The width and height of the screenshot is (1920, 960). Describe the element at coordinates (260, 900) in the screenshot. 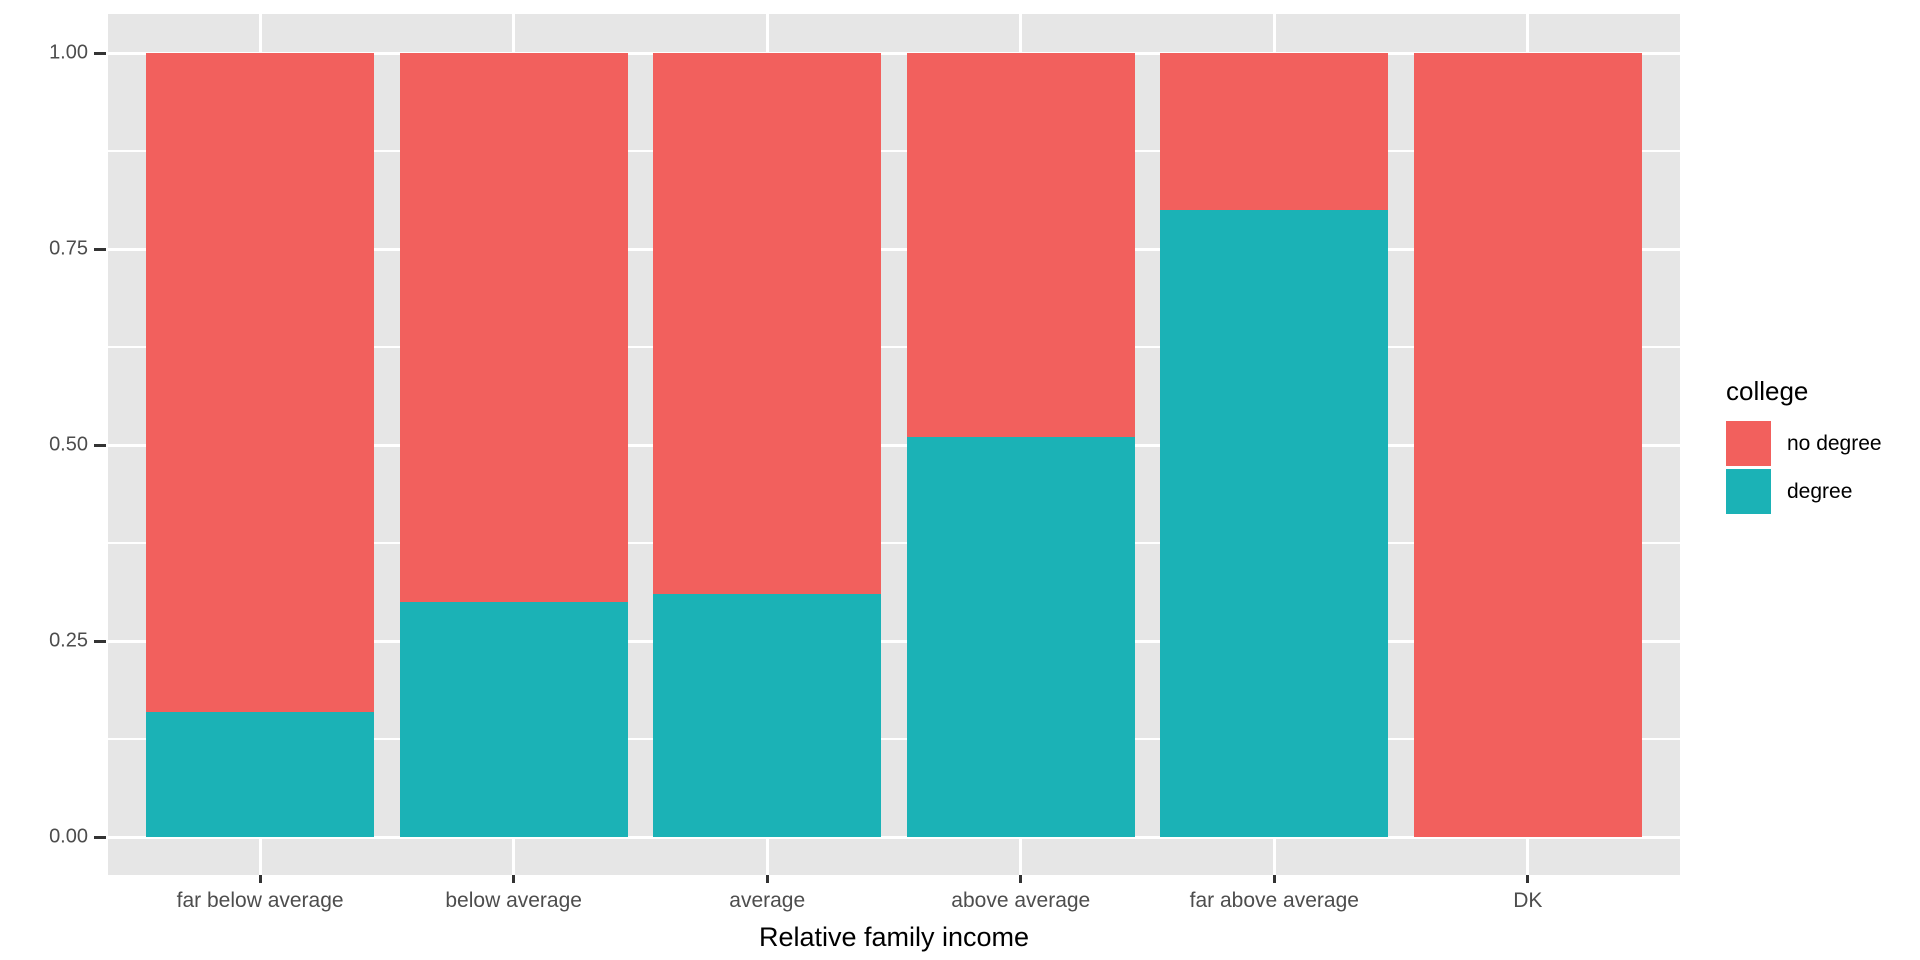

I see `x-tick-label: far below average` at that location.